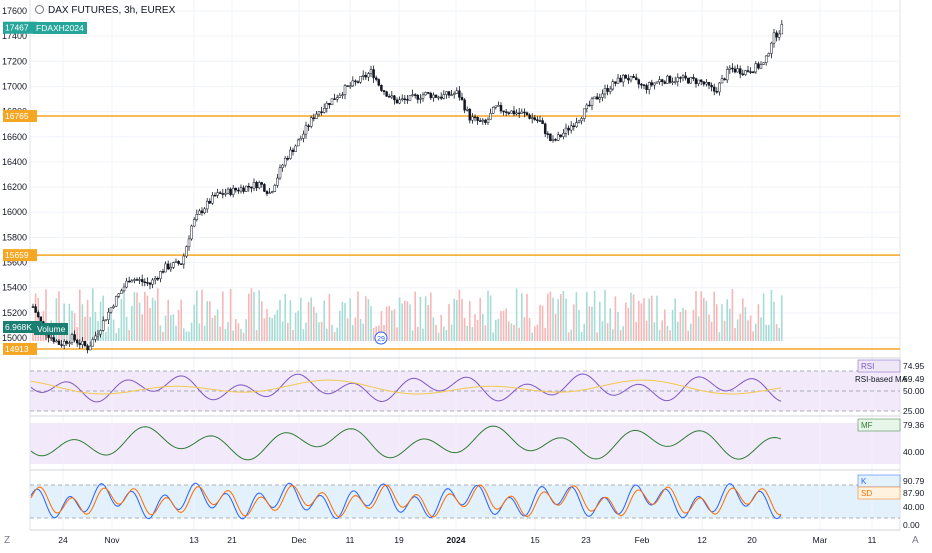 This screenshot has width=932, height=553. I want to click on time-axis: 24 Nov 13 21 Dec 11 19 2024 15 23 Feb 12 20 Mar 11, so click(467, 540).